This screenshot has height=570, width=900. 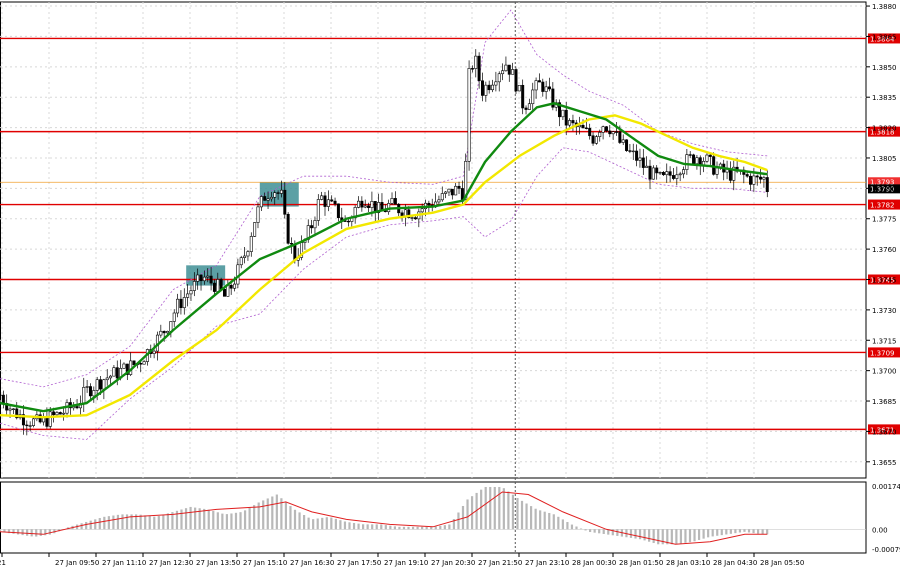 I want to click on time-tick-label: 27 Jan 17:50, so click(x=359, y=563).